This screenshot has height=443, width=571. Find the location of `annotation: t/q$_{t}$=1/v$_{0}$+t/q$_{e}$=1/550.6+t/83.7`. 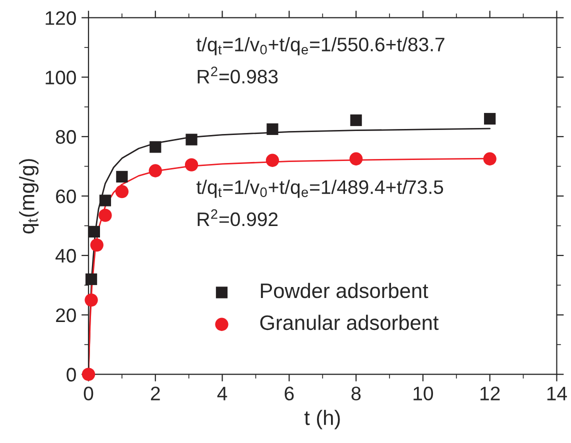

annotation: t/q$_{t}$=1/v$_{0}$+t/q$_{e}$=1/550.6+t/83.7 is located at coordinates (320, 46).